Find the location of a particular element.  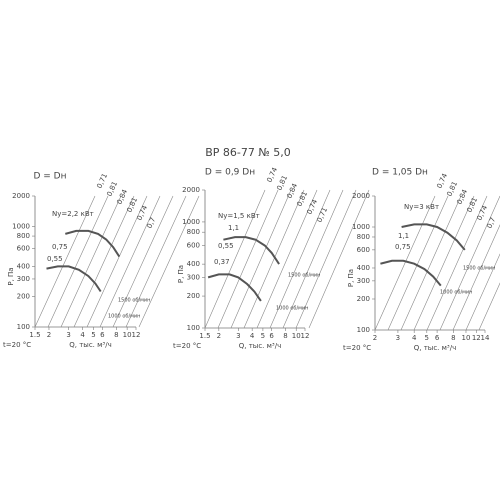

power-label: 0,75 is located at coordinates (403, 247).